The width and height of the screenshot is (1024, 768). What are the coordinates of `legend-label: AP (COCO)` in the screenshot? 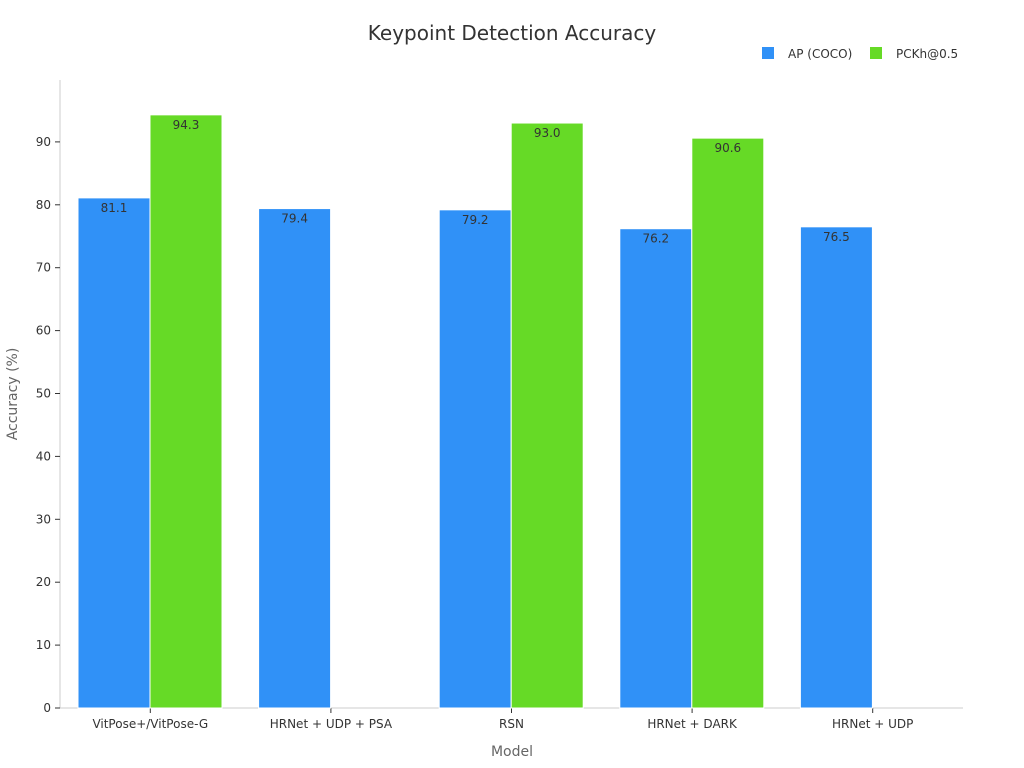 It's located at (820, 54).